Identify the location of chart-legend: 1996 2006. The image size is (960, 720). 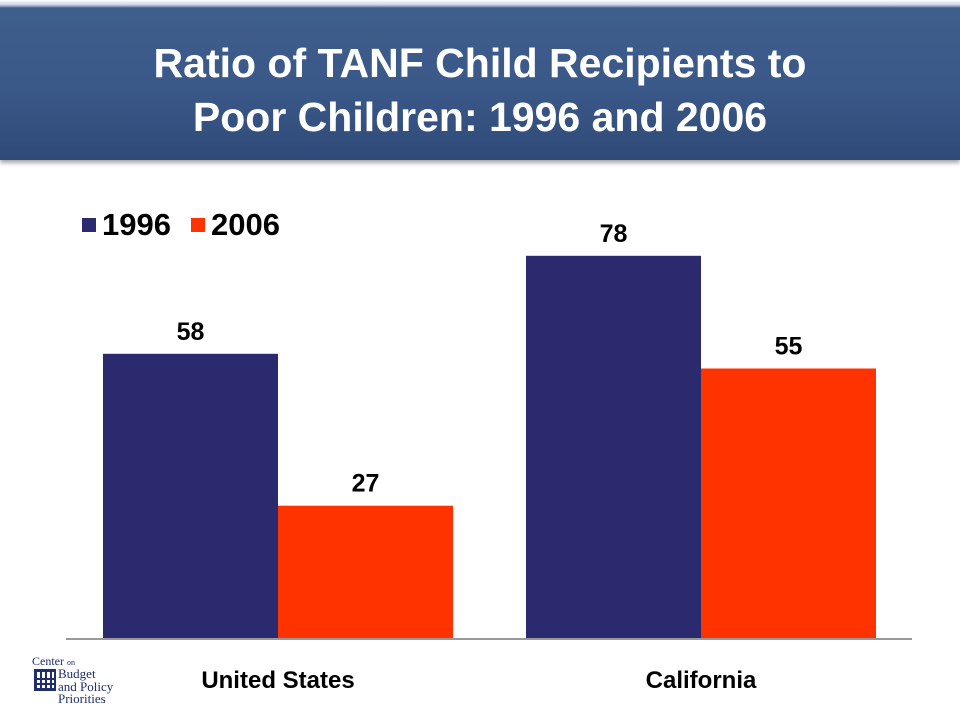
(181, 225).